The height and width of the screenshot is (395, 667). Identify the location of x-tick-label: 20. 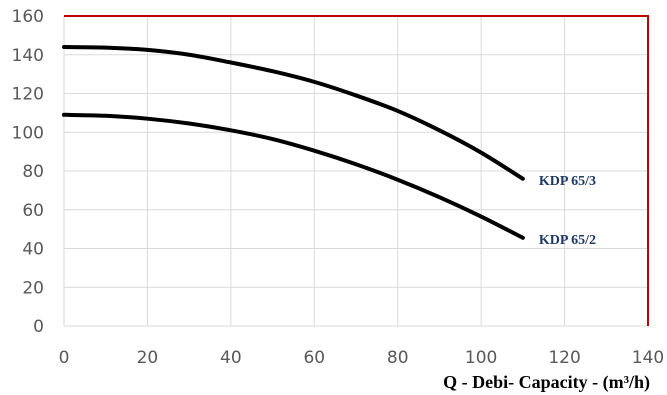
(148, 358).